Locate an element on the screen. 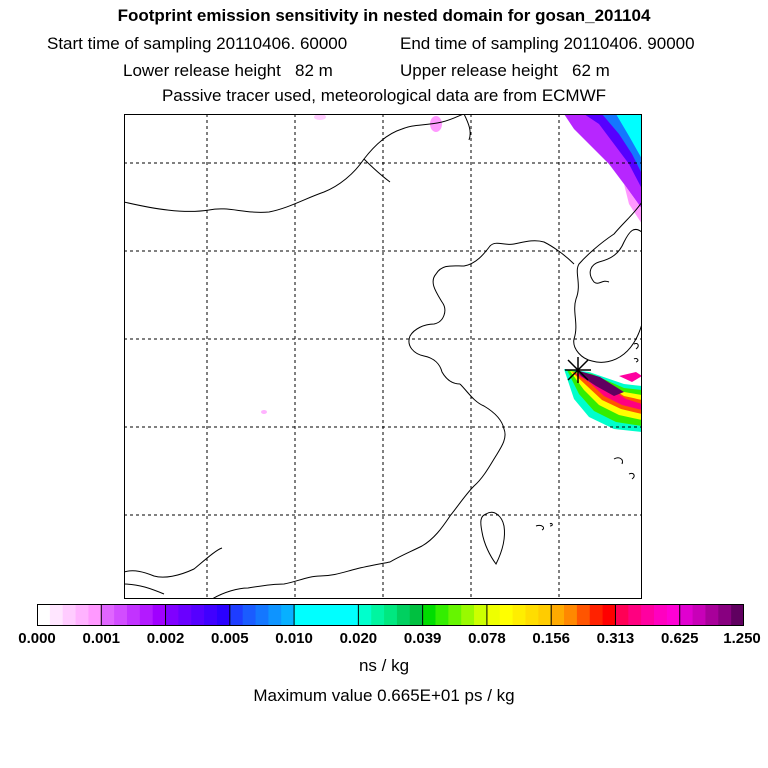 This screenshot has width=768, height=768. colorbar-units: ns / kg is located at coordinates (384, 665).